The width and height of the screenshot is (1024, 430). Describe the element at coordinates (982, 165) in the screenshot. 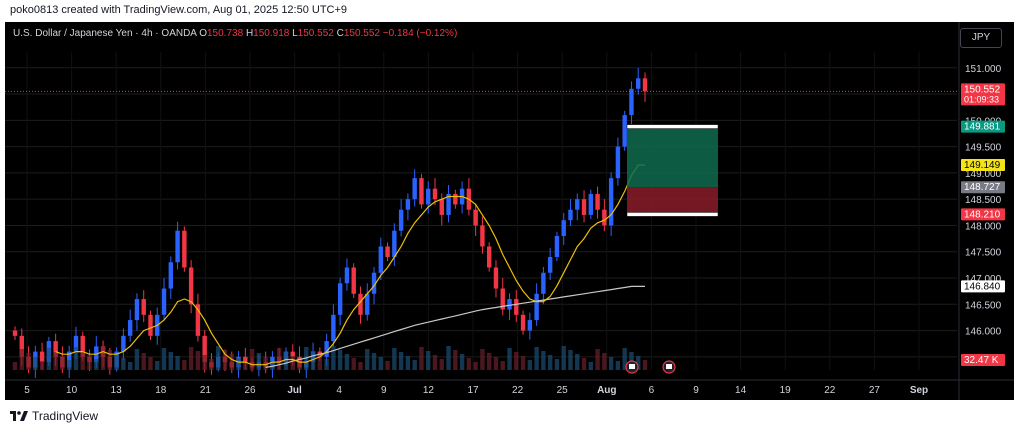

I see `price-label: 149.149` at that location.